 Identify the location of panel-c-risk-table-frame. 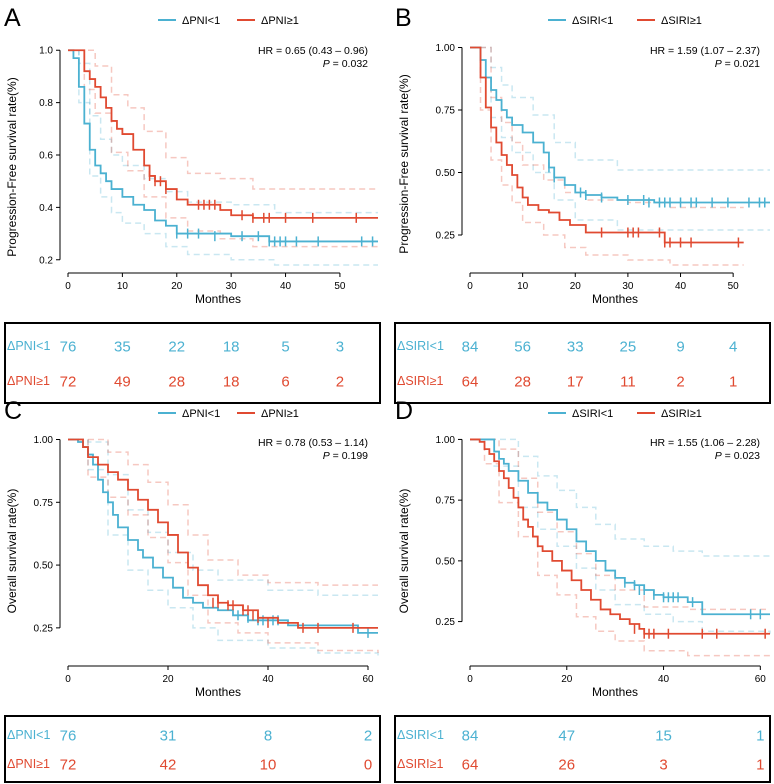
(192, 749).